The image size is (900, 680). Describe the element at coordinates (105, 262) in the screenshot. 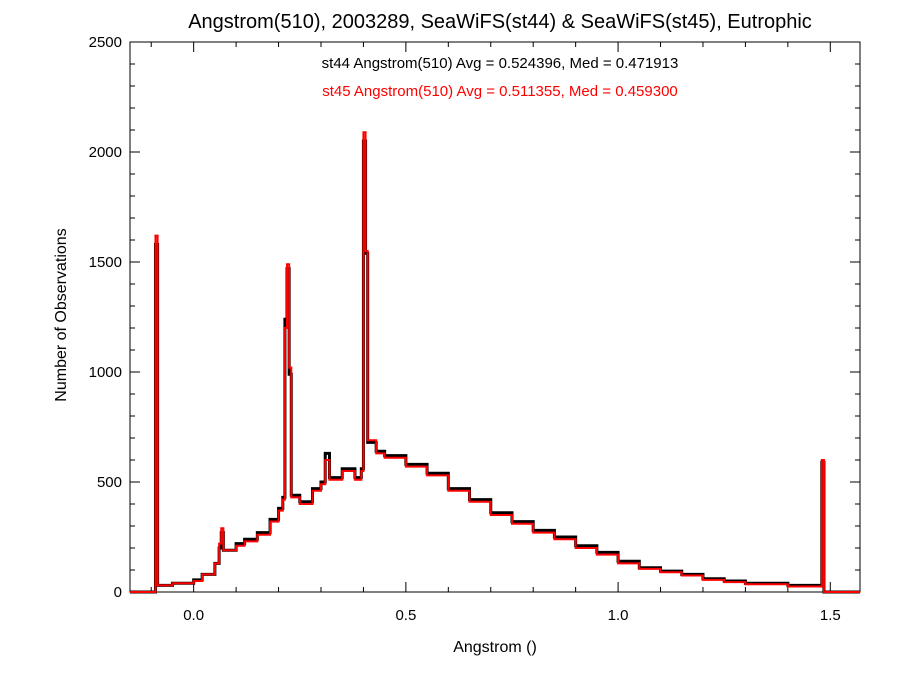

I see `y-tick-label: 1500` at that location.